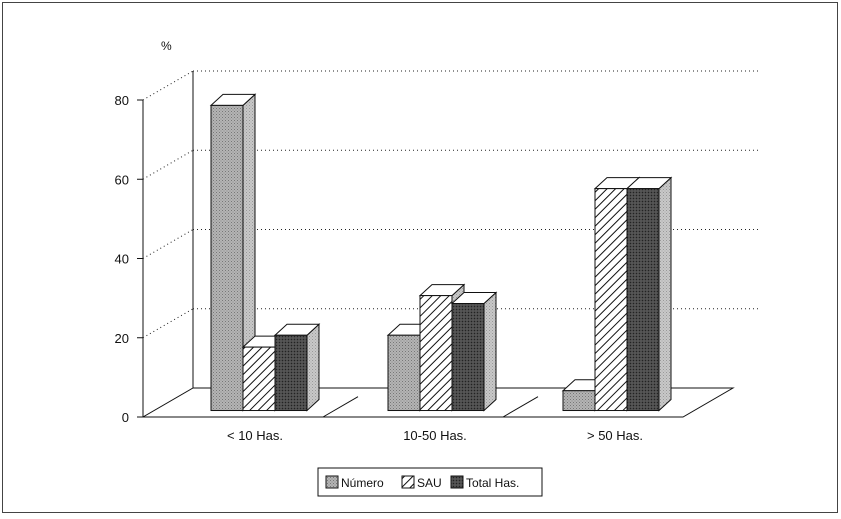 The image size is (841, 519). I want to click on x-tick-label: > 50 Has., so click(615, 435).